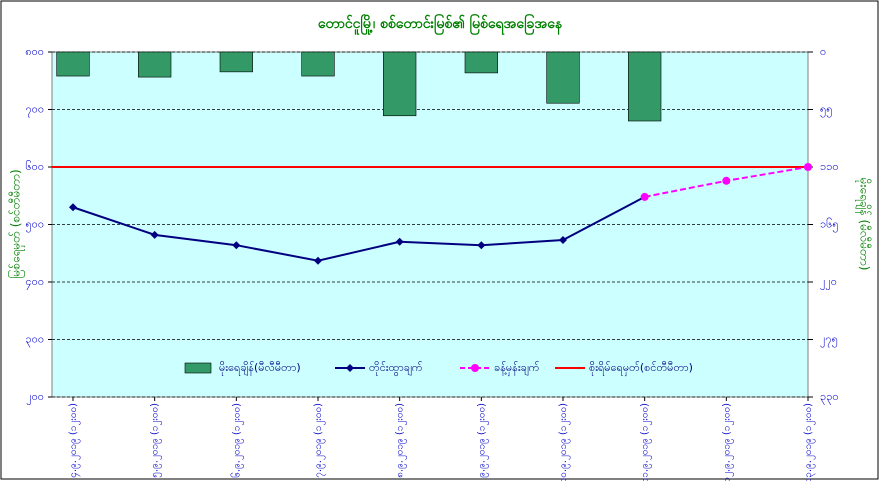 The image size is (880, 481). Describe the element at coordinates (829, 166) in the screenshot. I see `y2-tick-label: ၁၁၀` at that location.